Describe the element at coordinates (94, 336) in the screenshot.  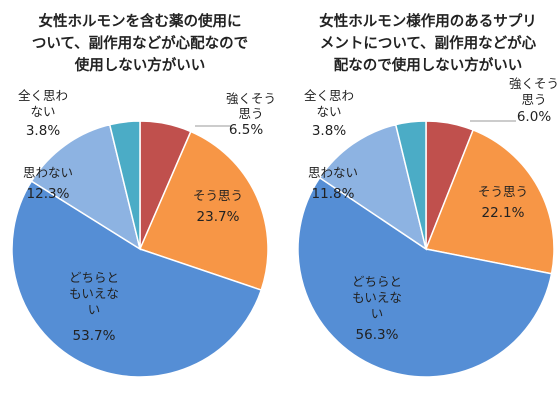
I see `slice-percent-label: 53.7%` at that location.